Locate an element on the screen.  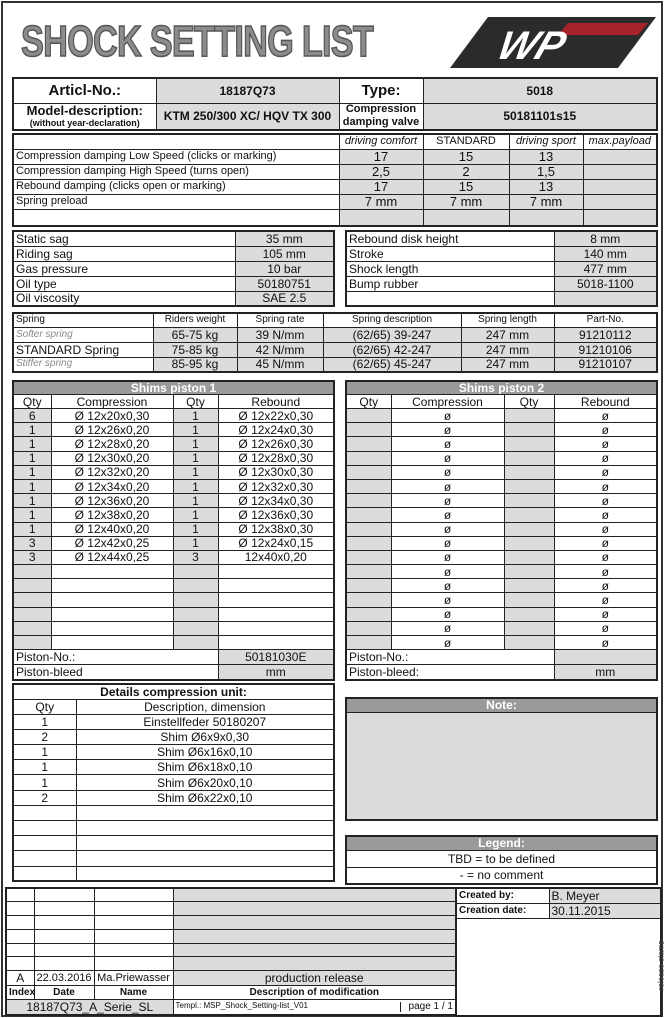
table-cell: Piston-bleed: is located at coordinates (450, 672).